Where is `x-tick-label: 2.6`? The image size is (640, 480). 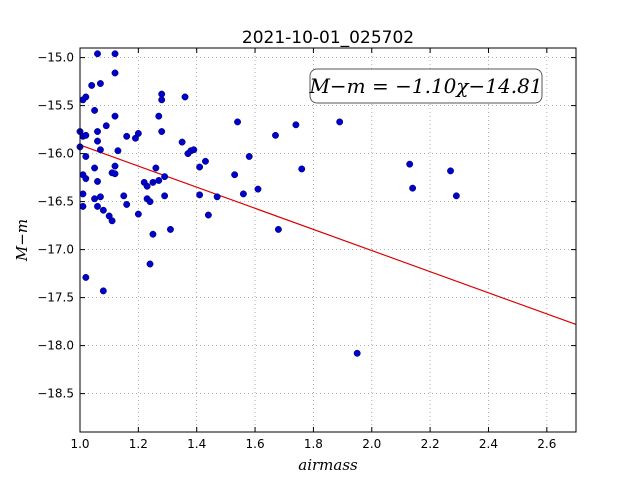 x-tick-label: 2.6 is located at coordinates (546, 444).